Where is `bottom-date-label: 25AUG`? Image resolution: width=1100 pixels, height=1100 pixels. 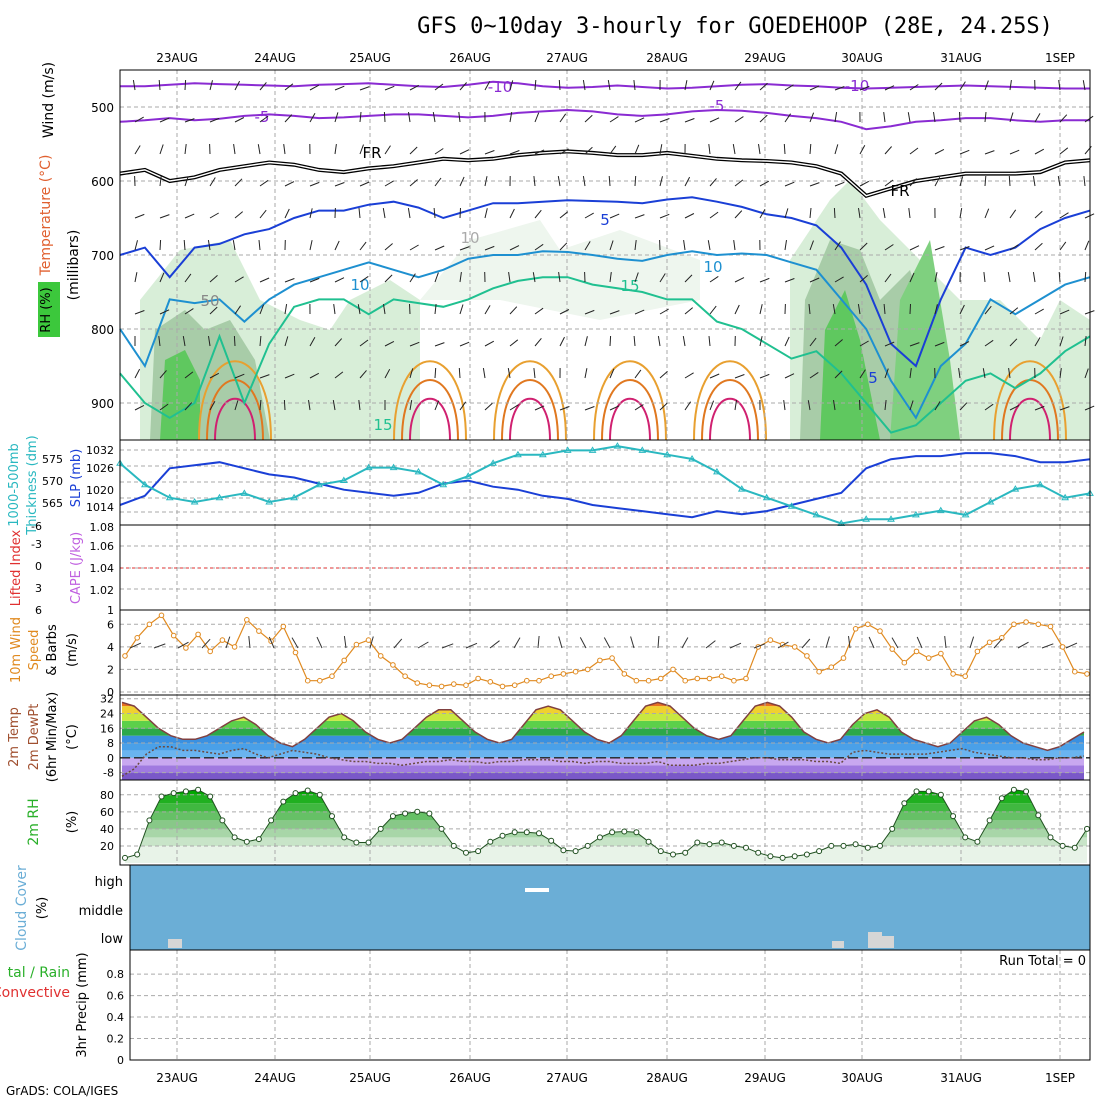 bottom-date-label: 25AUG is located at coordinates (370, 1078).